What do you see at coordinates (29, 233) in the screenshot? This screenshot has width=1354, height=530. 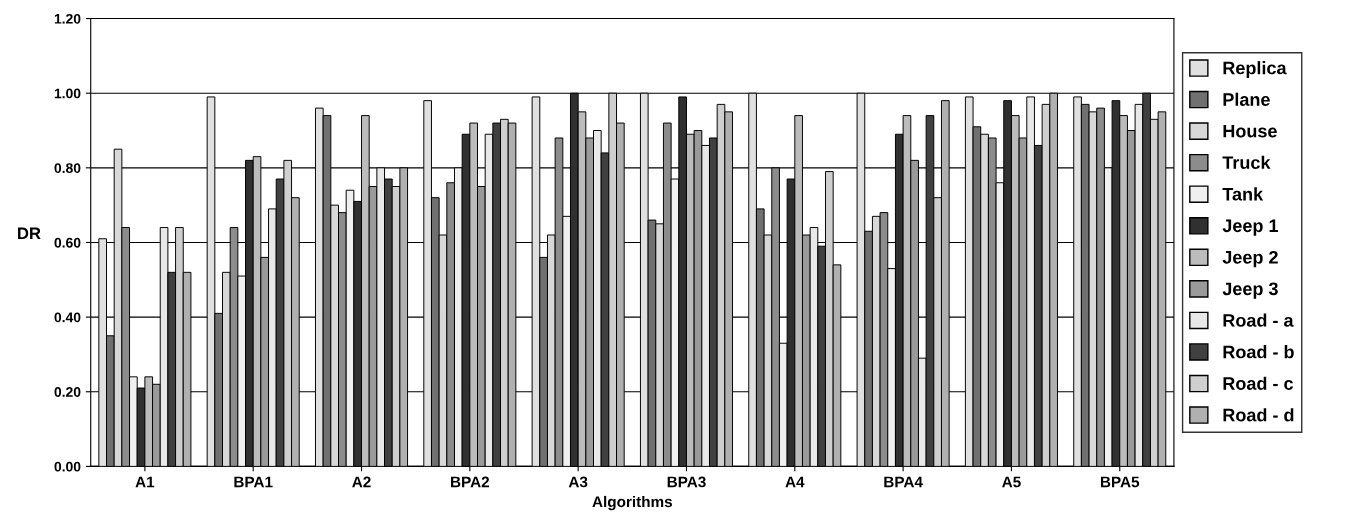 I see `y-axis-title: DR` at bounding box center [29, 233].